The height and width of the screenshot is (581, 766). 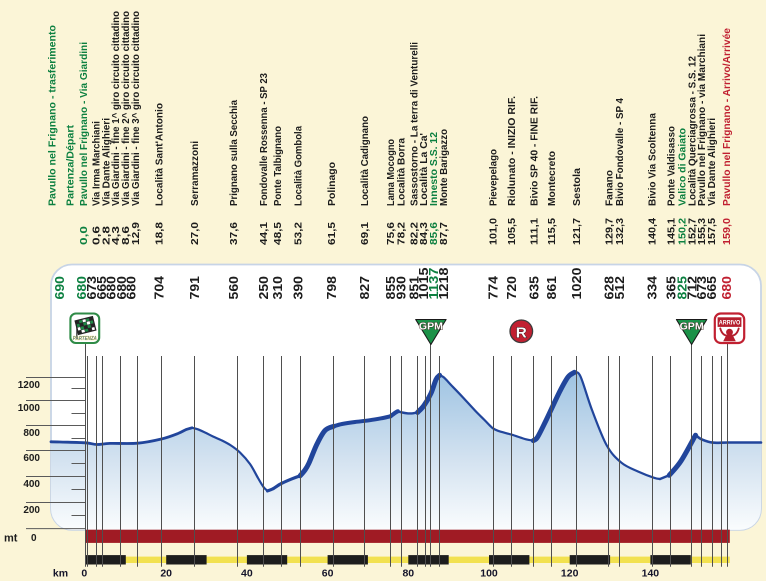 What do you see at coordinates (365, 161) in the screenshot?
I see `svg-text: Località Cadignano` at bounding box center [365, 161].